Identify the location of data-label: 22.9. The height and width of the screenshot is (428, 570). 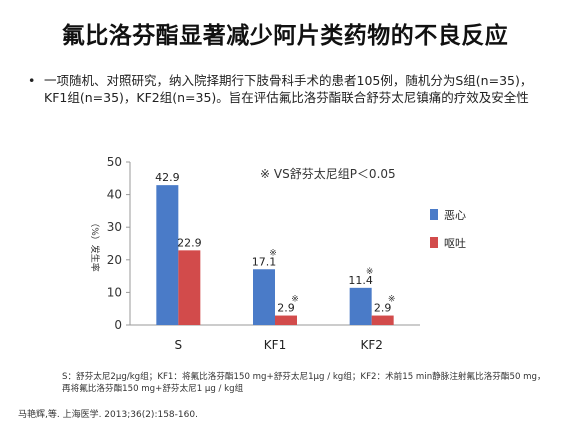
(189, 242).